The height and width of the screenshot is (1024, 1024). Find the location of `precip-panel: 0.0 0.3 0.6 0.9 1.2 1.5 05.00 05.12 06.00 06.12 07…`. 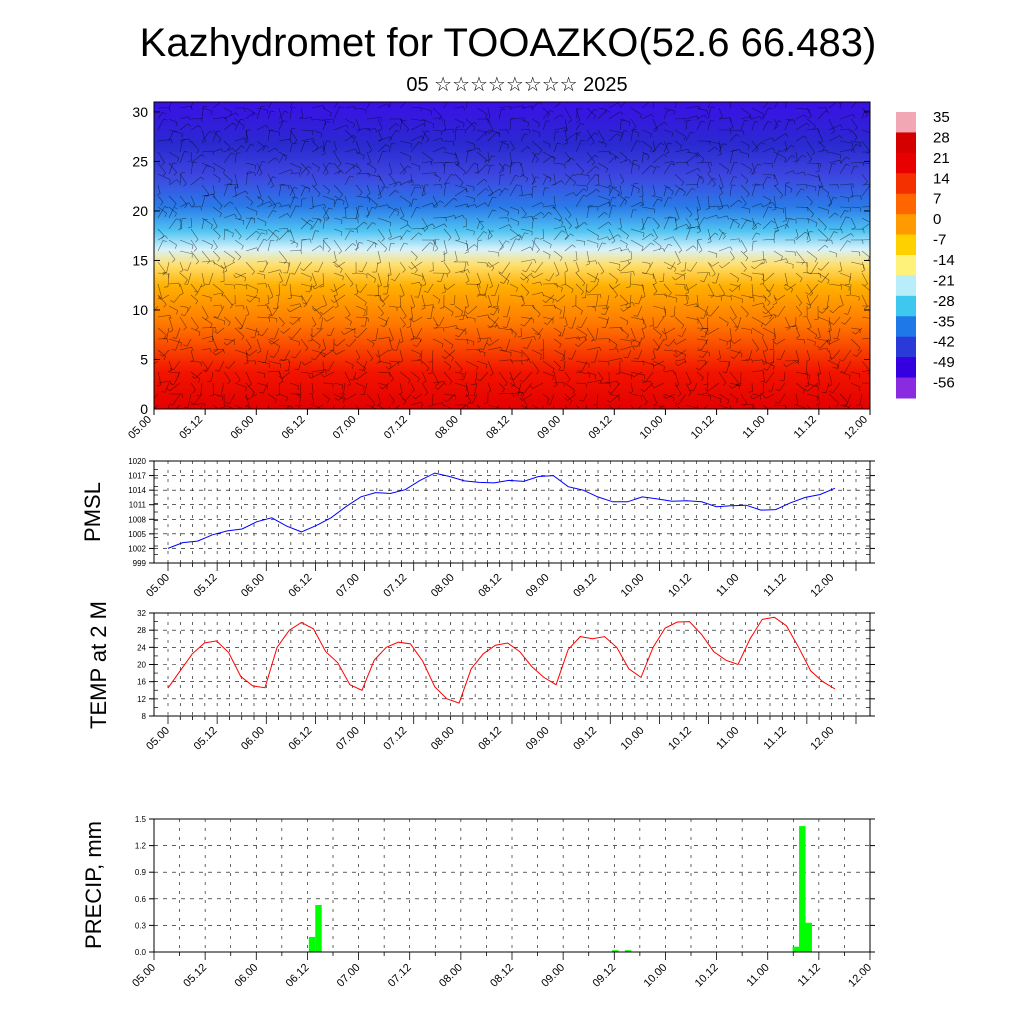

precip-panel: 0.0 0.3 0.6 0.9 1.2 1.5 05.00 05.12 06.00 06.12 07… is located at coordinates (478, 902).